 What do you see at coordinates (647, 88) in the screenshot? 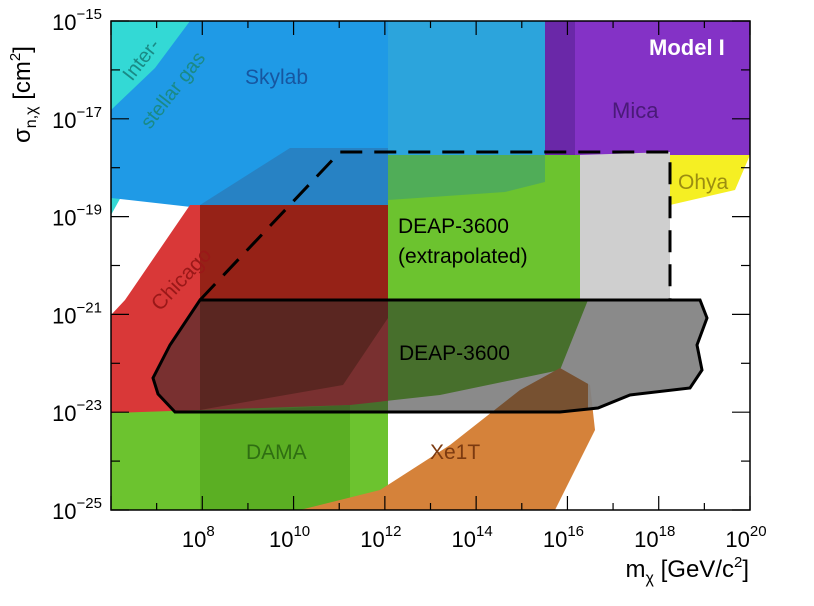
I see `mica-region` at bounding box center [647, 88].